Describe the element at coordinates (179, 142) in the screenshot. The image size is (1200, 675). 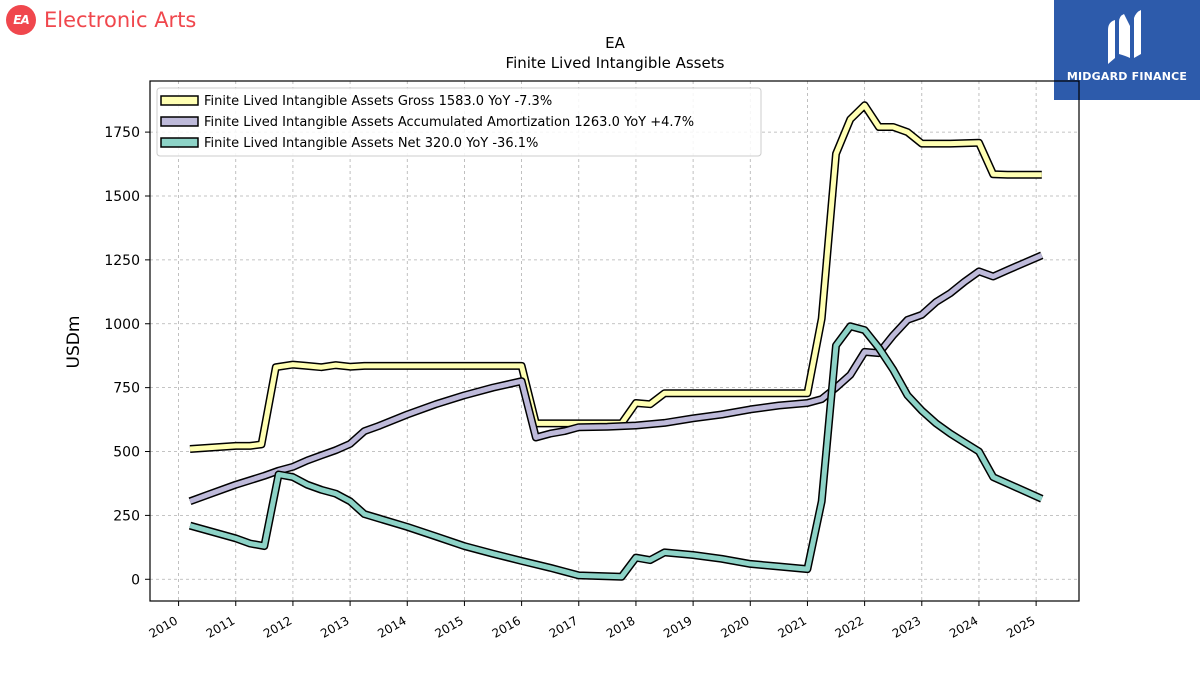
I see `legend-swatch-net` at that location.